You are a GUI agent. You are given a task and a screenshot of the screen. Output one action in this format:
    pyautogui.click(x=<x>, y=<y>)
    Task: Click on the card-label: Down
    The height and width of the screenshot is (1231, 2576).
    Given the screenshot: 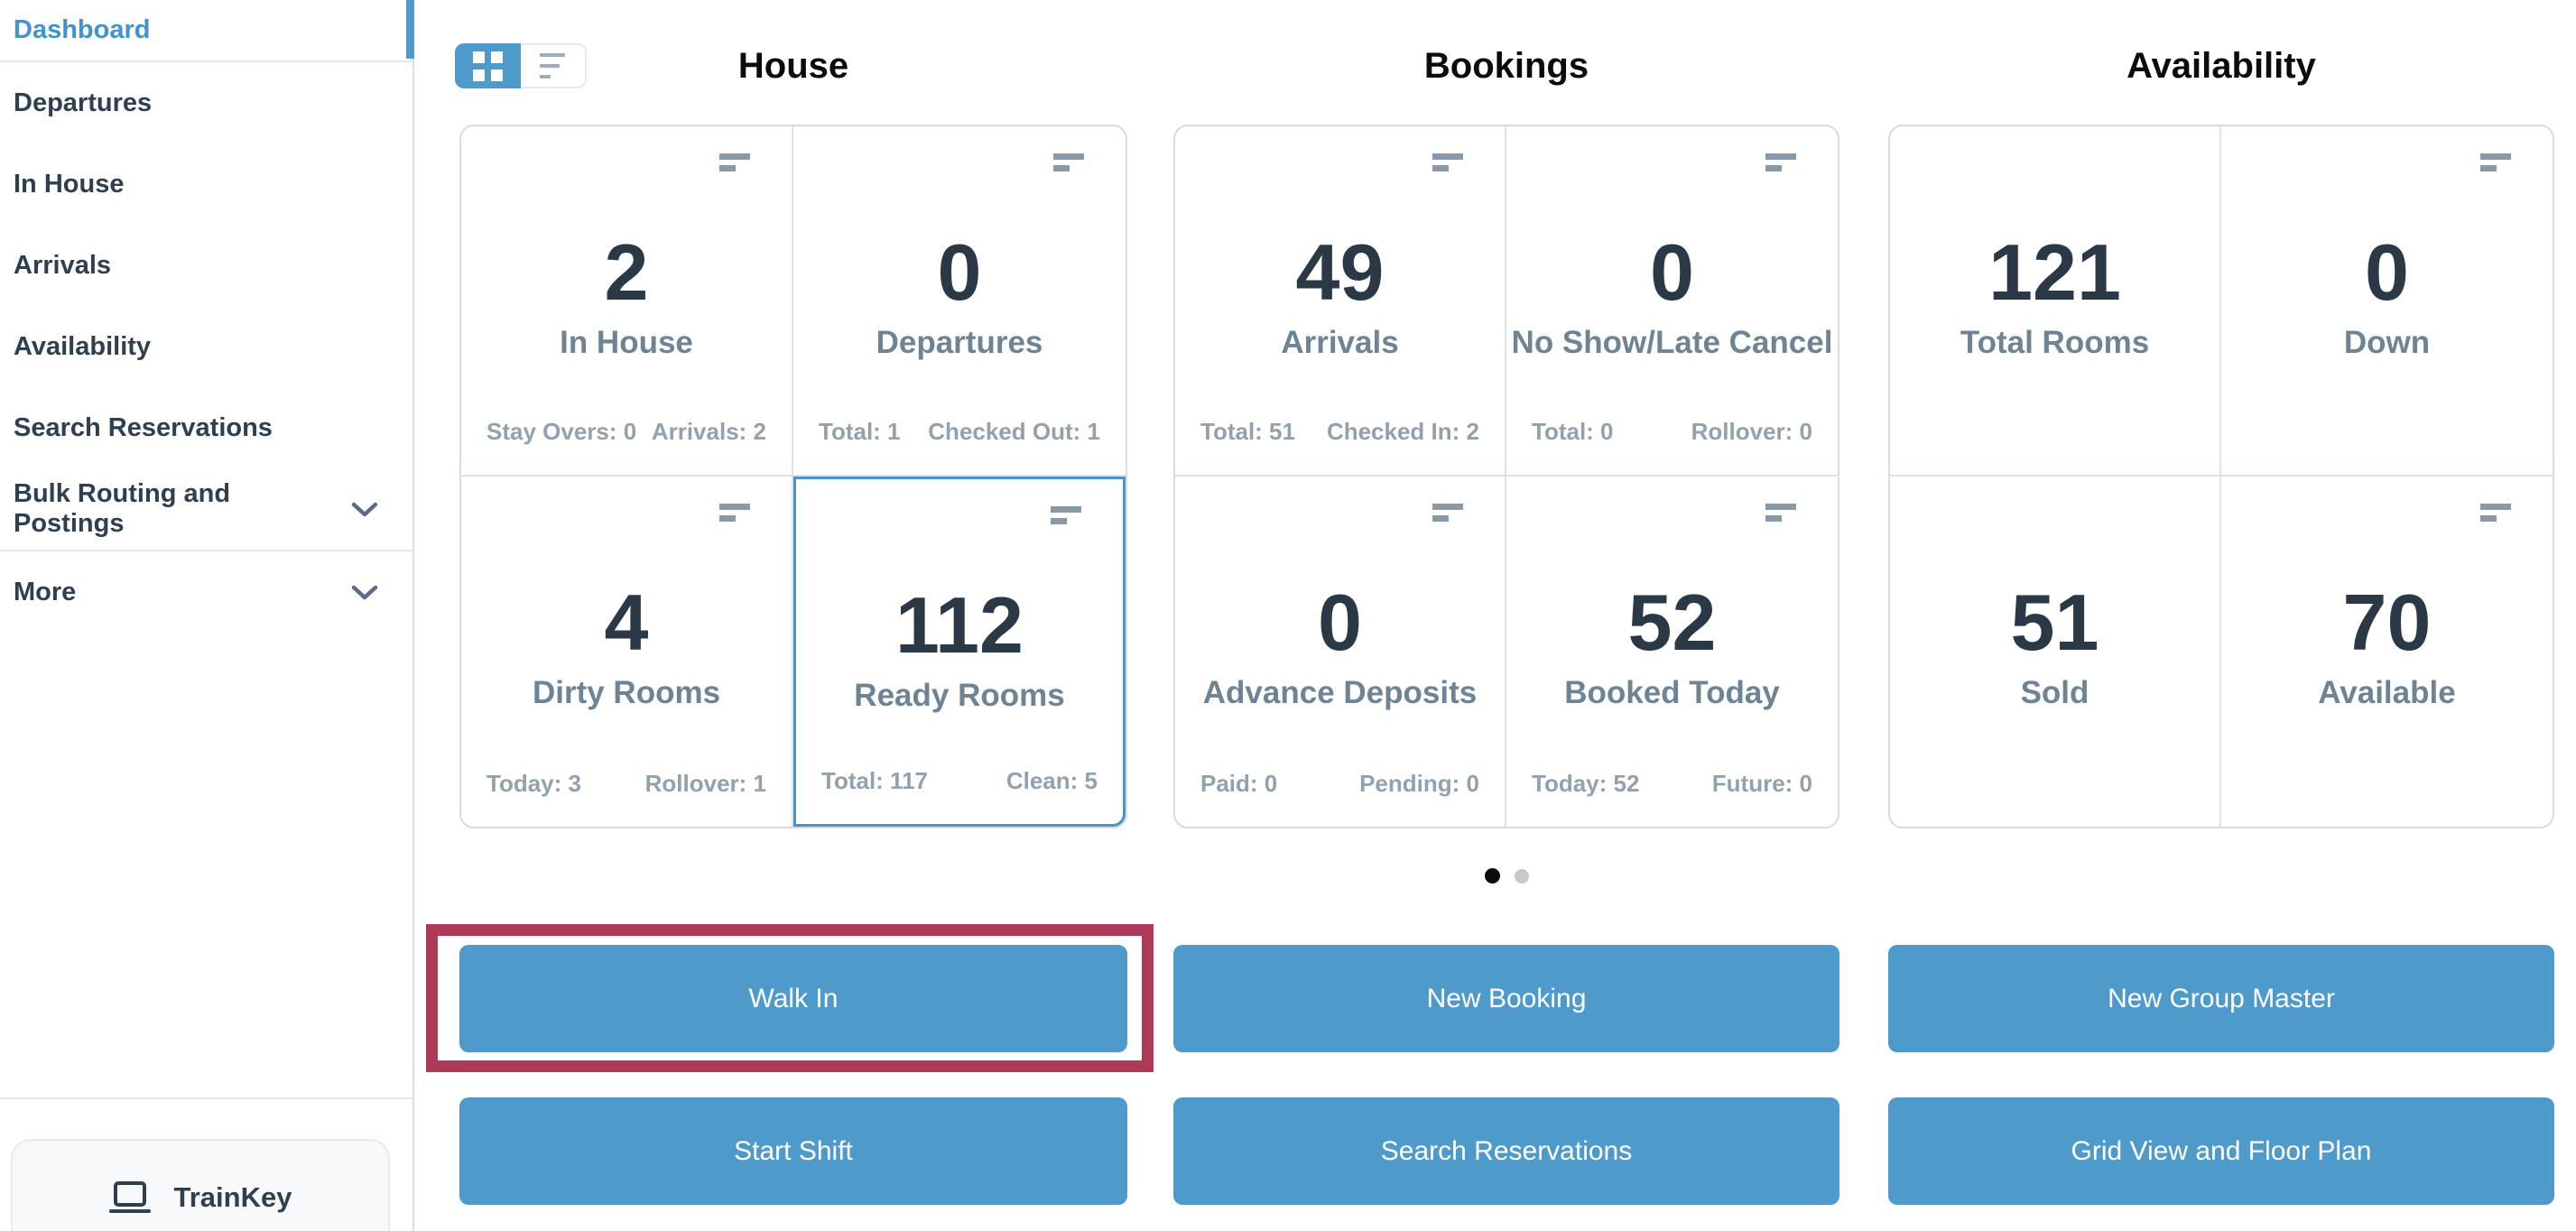 What is the action you would take?
    pyautogui.click(x=2387, y=342)
    